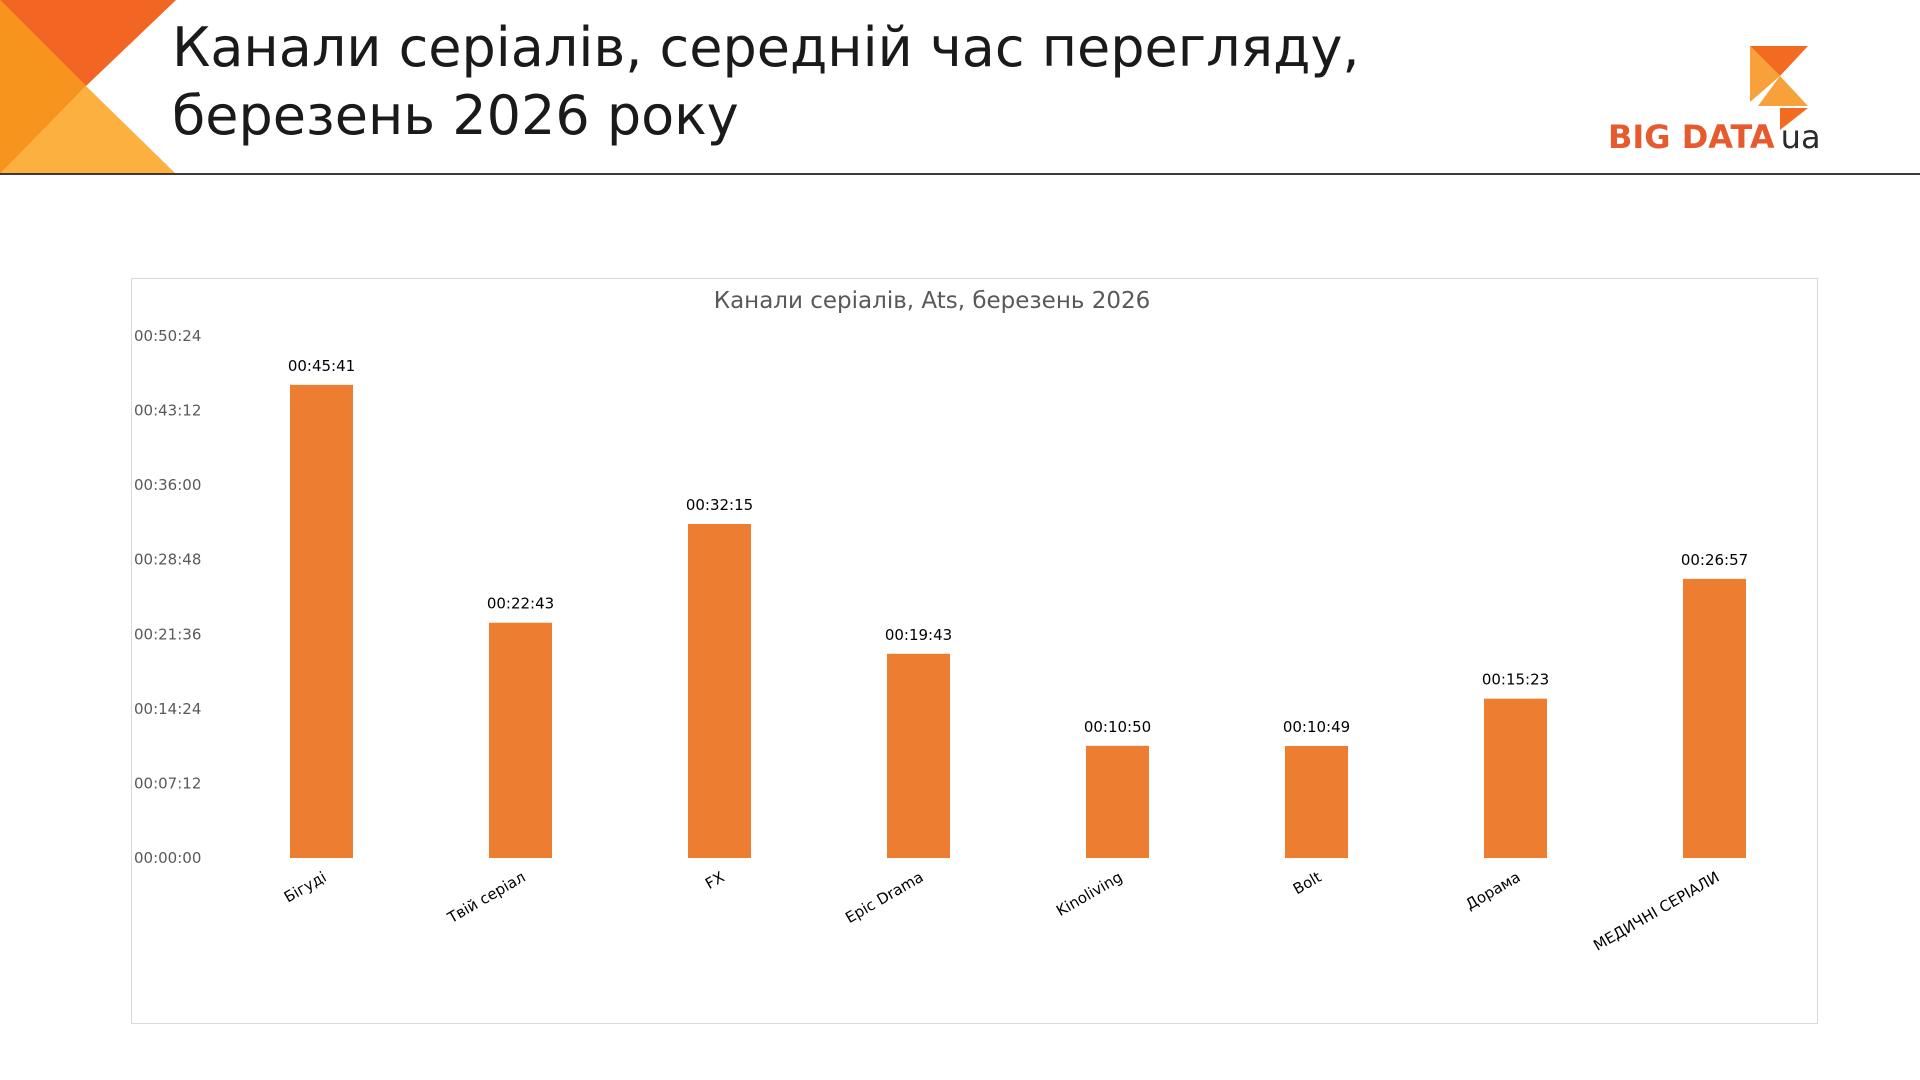 The width and height of the screenshot is (1920, 1080). I want to click on logo-arrow-icon, so click(1779, 88).